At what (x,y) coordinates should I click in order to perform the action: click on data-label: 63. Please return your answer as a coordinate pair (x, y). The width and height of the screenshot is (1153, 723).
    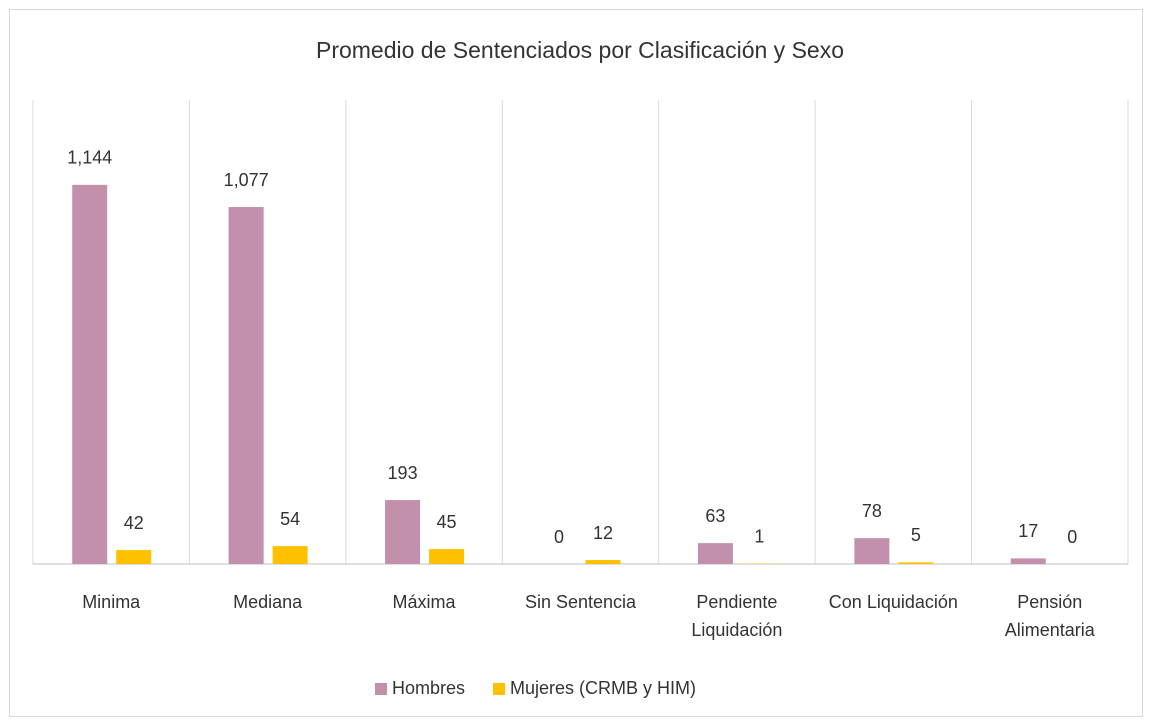
    Looking at the image, I should click on (715, 516).